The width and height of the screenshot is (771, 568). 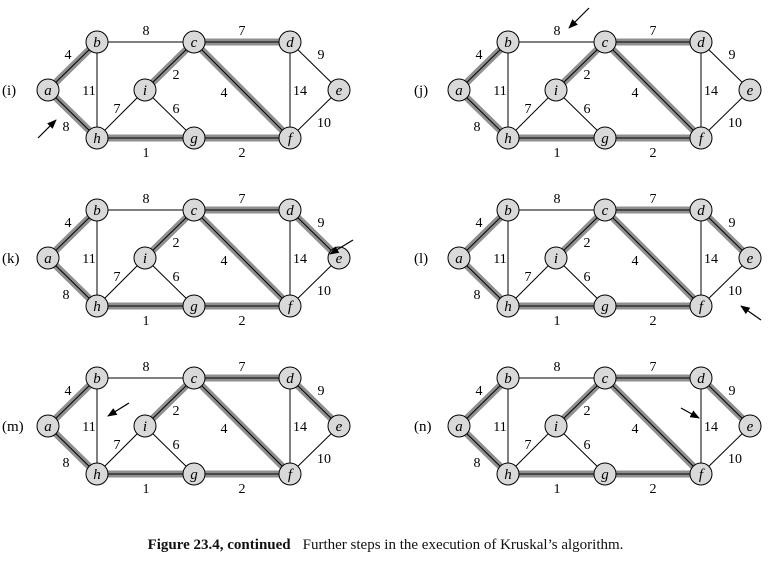 What do you see at coordinates (421, 259) in the screenshot?
I see `panel-label: (l)` at bounding box center [421, 259].